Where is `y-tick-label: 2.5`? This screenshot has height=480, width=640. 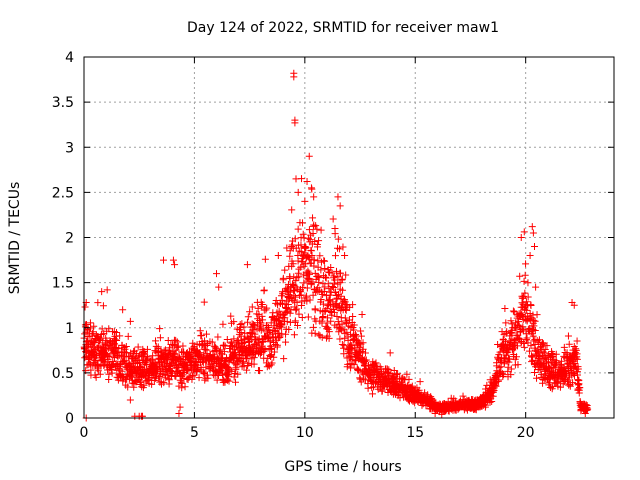 y-tick-label: 2.5 is located at coordinates (63, 193).